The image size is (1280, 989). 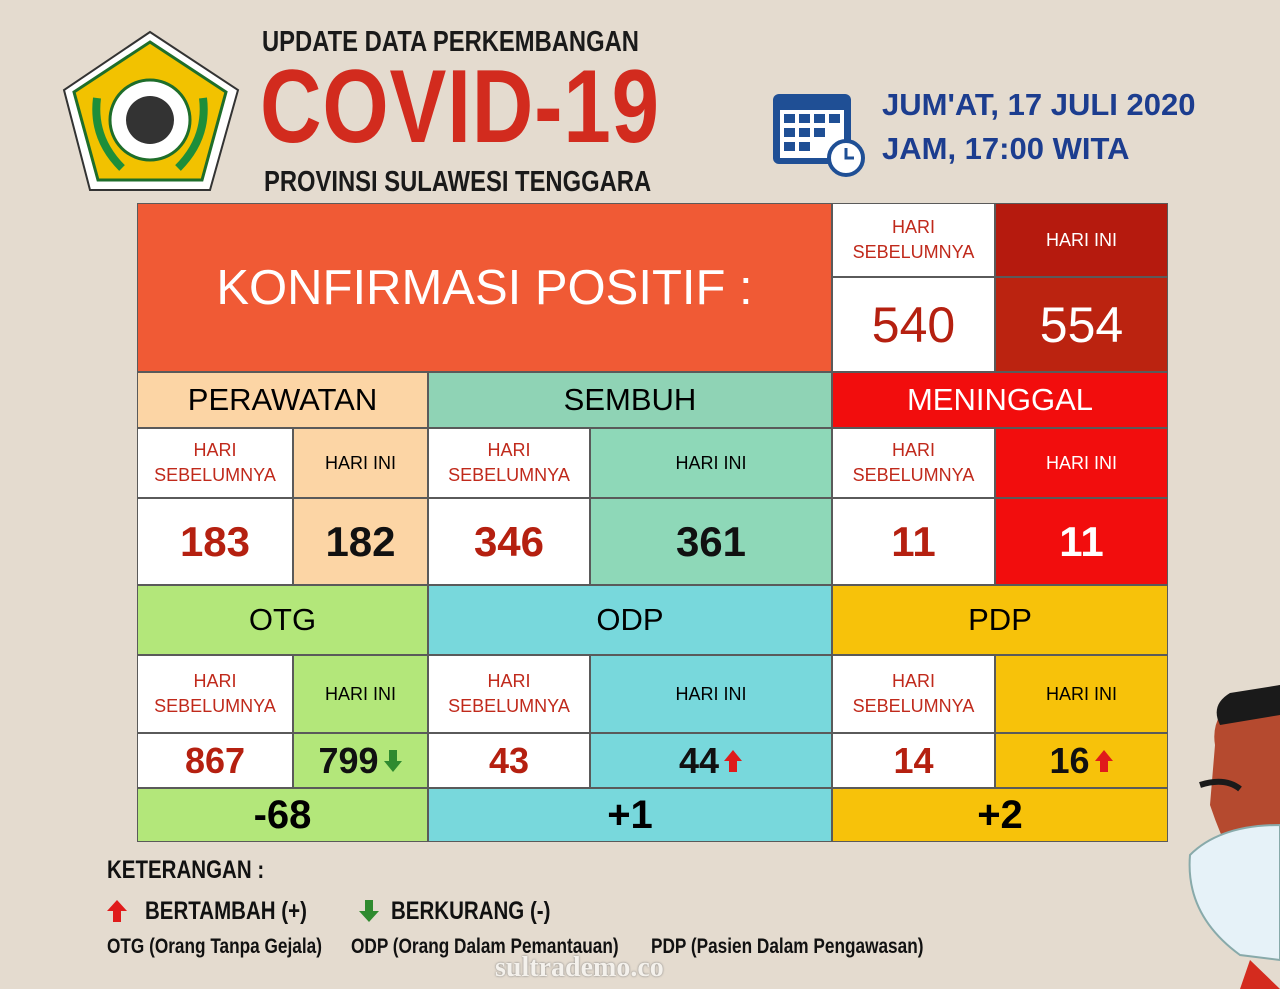 What do you see at coordinates (282, 400) in the screenshot?
I see `section-header: PERAWATAN` at bounding box center [282, 400].